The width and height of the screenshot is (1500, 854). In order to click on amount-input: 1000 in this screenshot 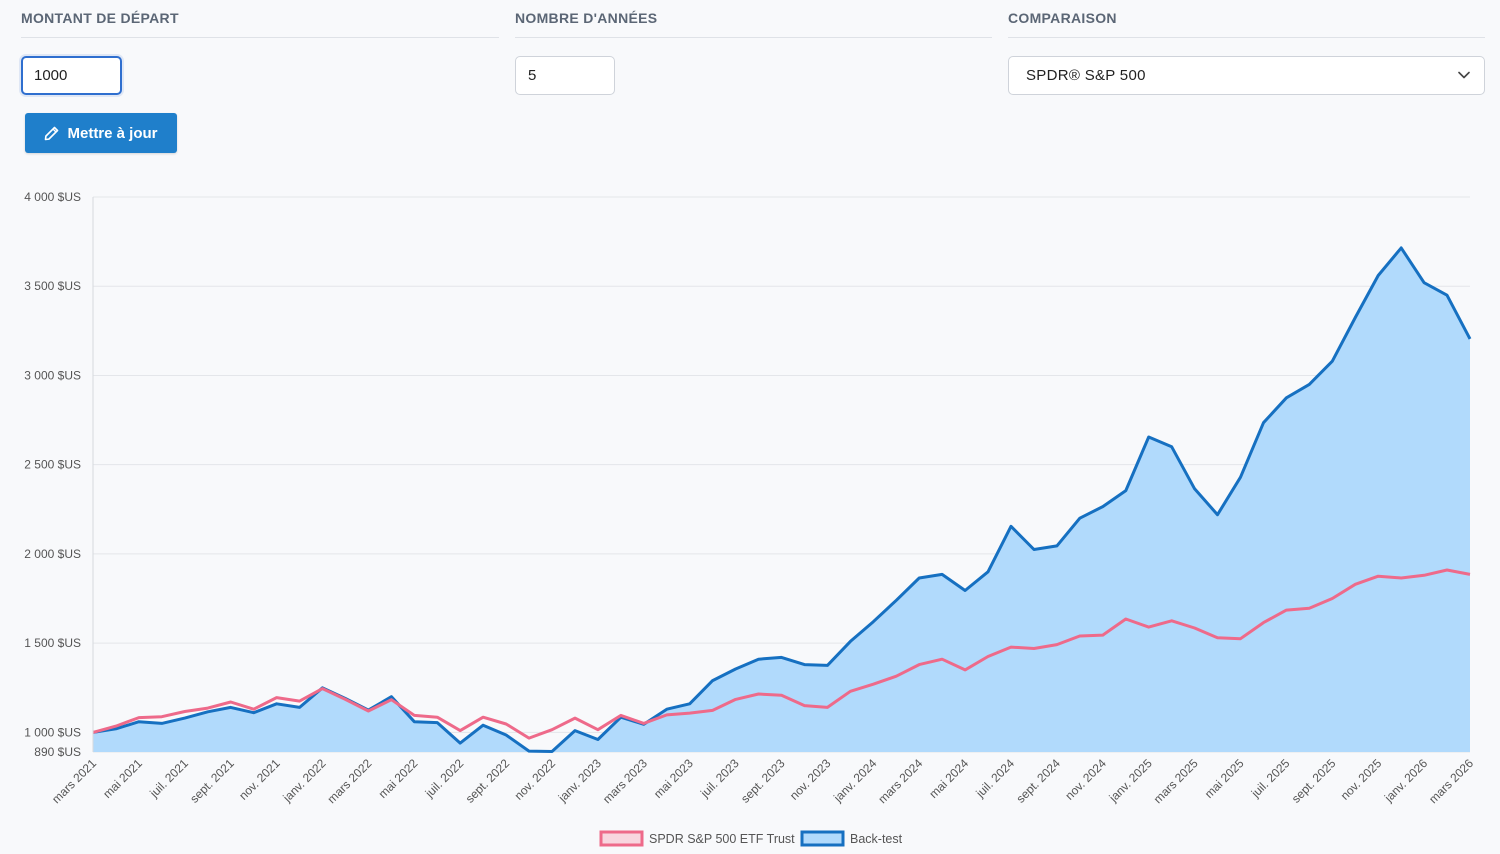, I will do `click(71, 75)`.